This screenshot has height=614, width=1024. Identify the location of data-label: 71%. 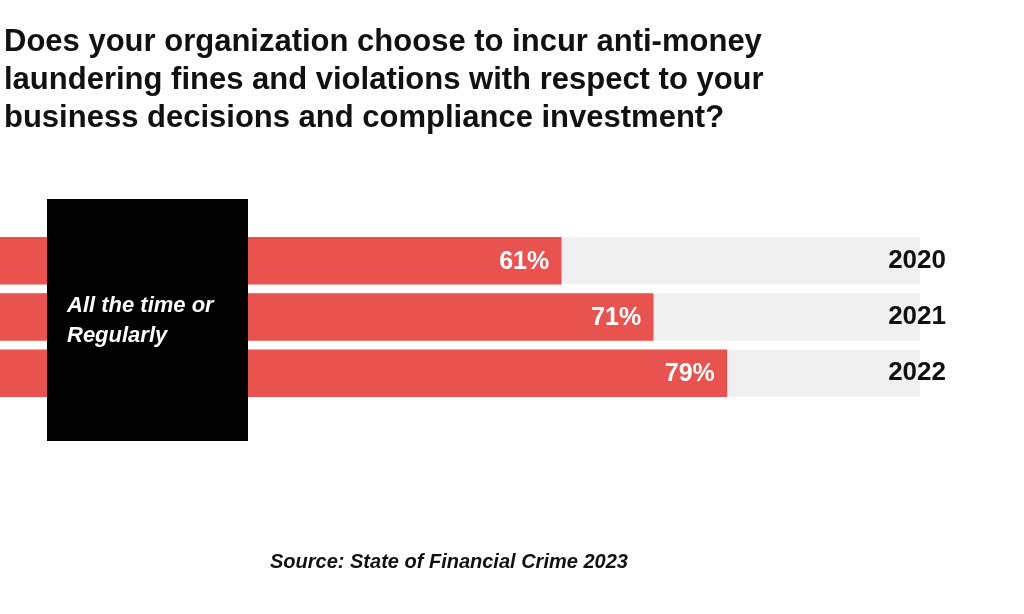
(616, 315).